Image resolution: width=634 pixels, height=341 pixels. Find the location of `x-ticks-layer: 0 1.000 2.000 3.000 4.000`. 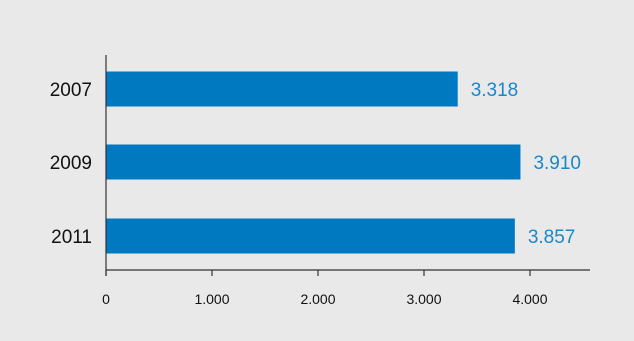

x-ticks-layer: 0 1.000 2.000 3.000 4.000 is located at coordinates (325, 288).